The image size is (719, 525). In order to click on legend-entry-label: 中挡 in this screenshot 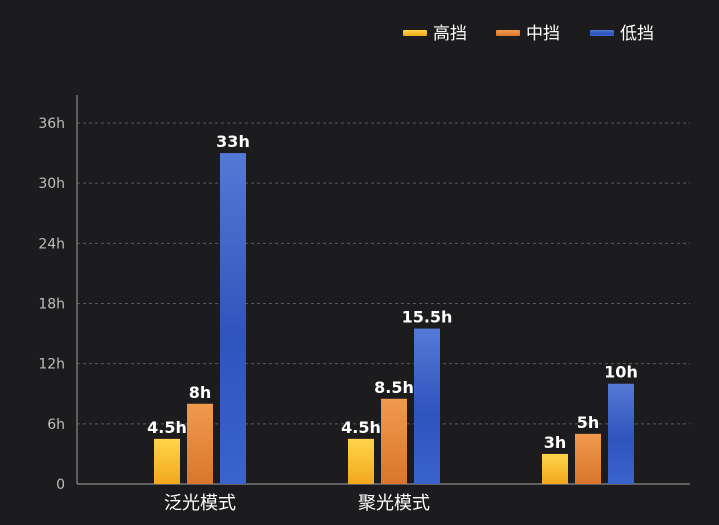, I will do `click(543, 34)`.